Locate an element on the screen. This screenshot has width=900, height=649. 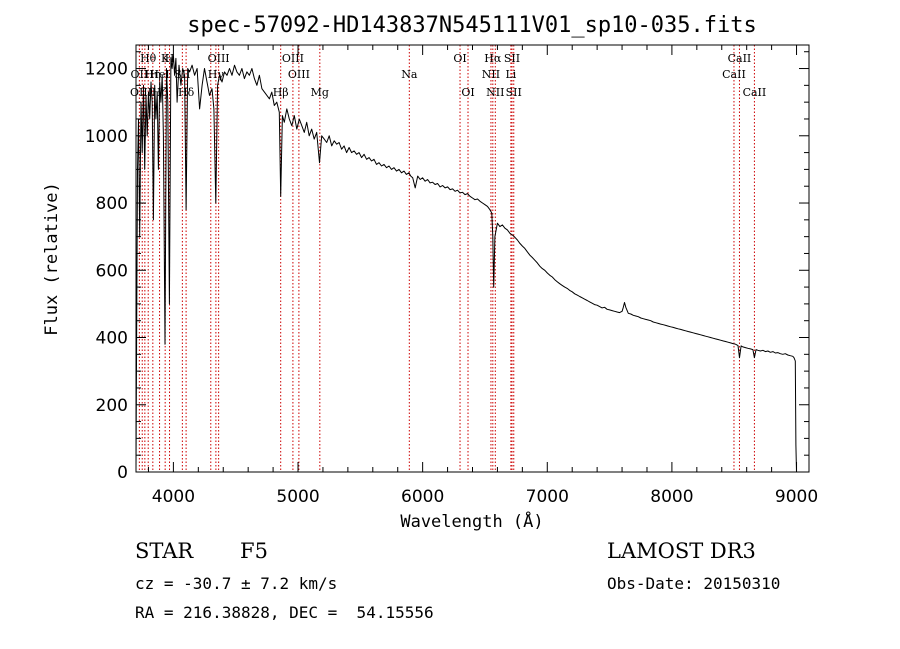
line-label: Na is located at coordinates (409, 74).